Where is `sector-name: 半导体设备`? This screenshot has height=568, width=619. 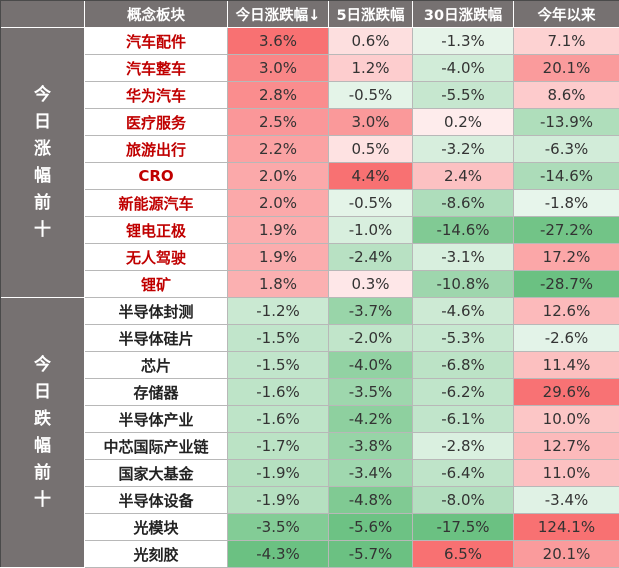
sector-name: 半导体设备 is located at coordinates (156, 500).